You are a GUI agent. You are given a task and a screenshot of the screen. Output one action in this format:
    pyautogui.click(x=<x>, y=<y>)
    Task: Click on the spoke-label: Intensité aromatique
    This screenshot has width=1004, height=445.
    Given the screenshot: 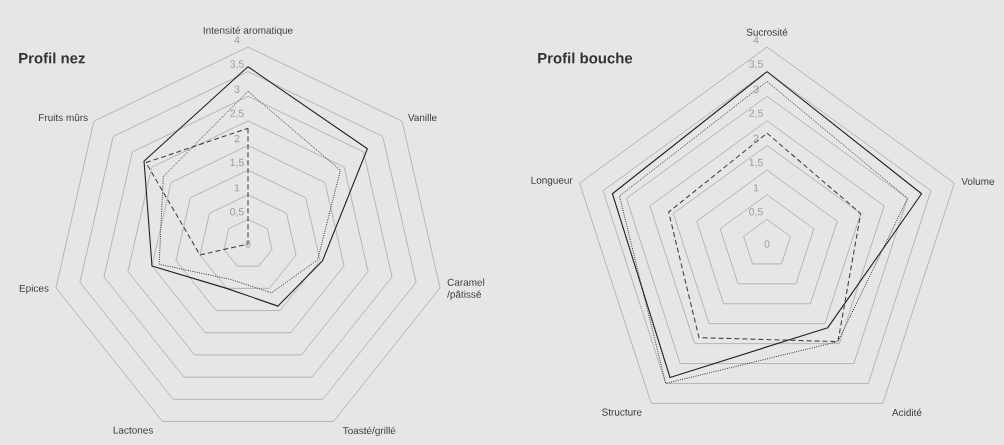 What is the action you would take?
    pyautogui.click(x=248, y=31)
    